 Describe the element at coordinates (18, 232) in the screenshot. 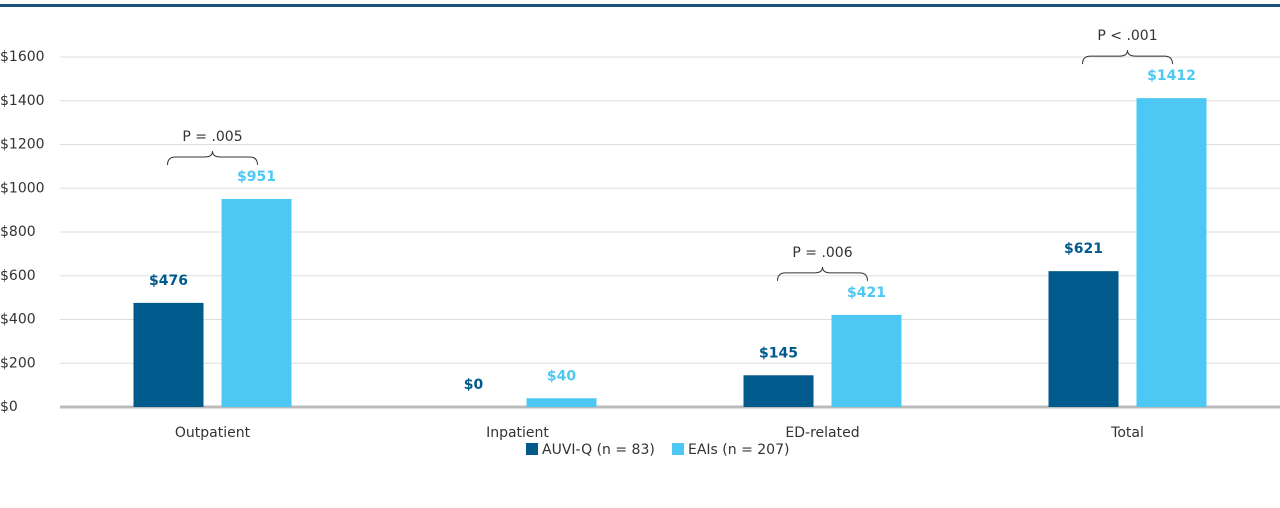

I see `y-tick-label: $800` at that location.